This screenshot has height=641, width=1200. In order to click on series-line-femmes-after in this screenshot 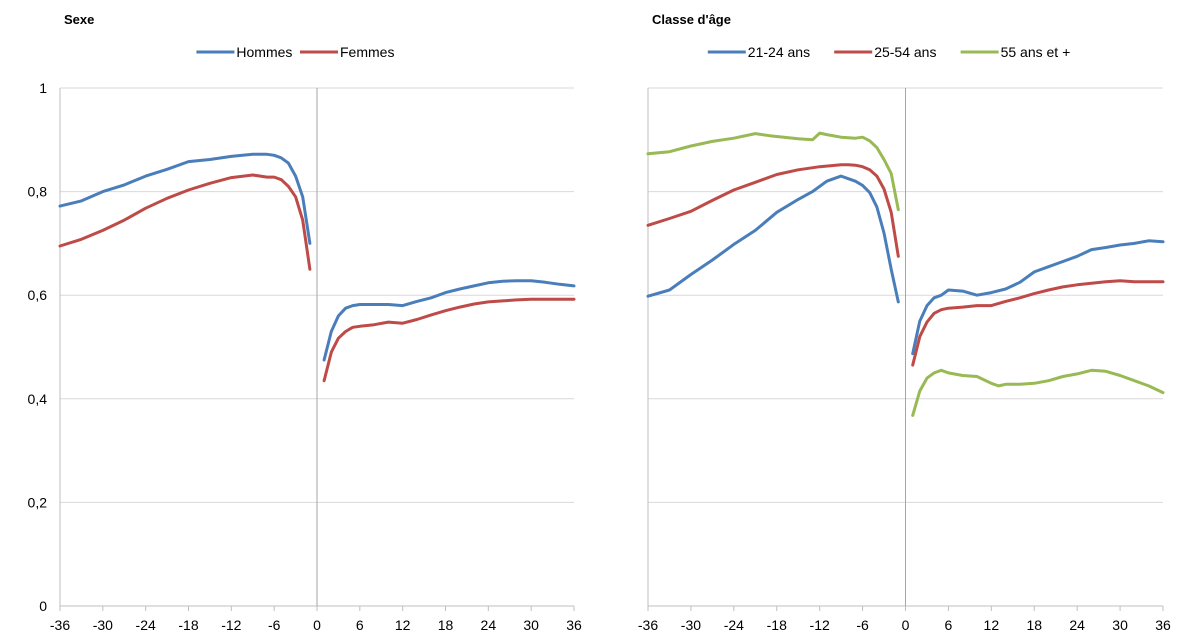, I will do `click(449, 340)`.